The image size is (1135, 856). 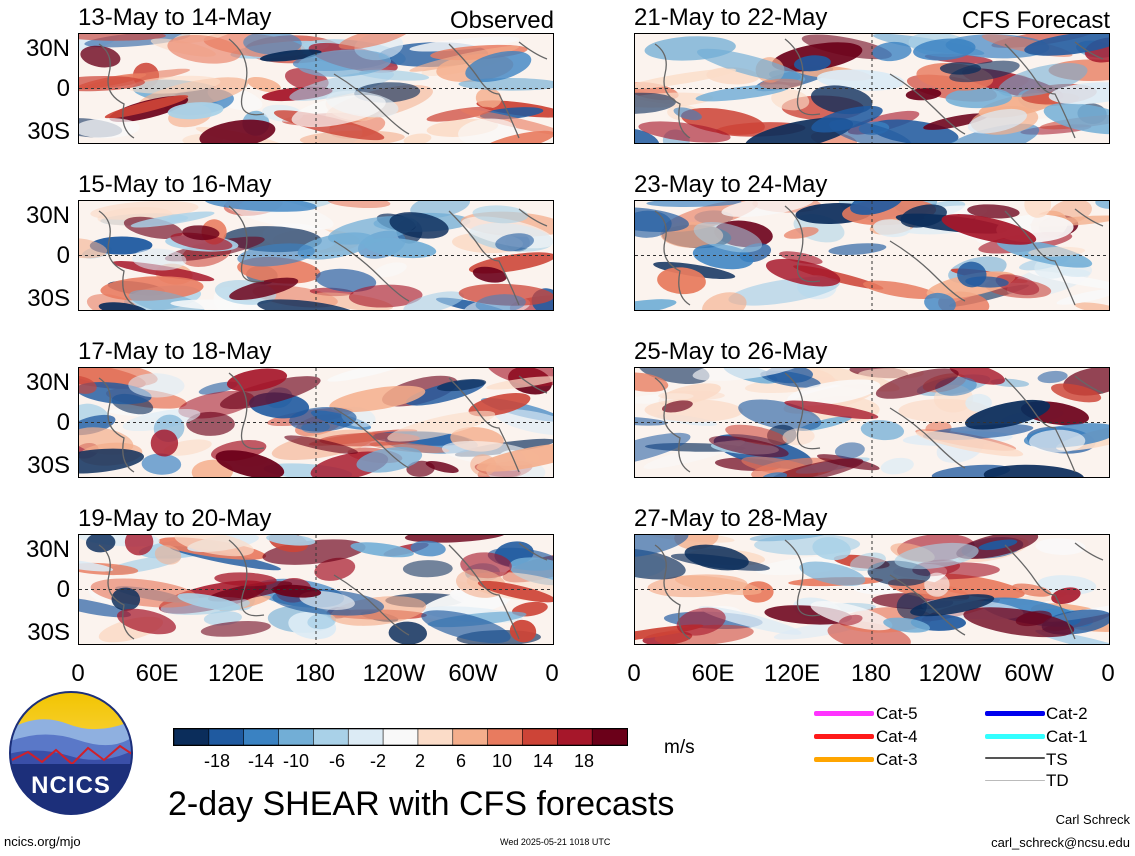 What do you see at coordinates (731, 184) in the screenshot?
I see `panel-title: 23-May to 24-May` at bounding box center [731, 184].